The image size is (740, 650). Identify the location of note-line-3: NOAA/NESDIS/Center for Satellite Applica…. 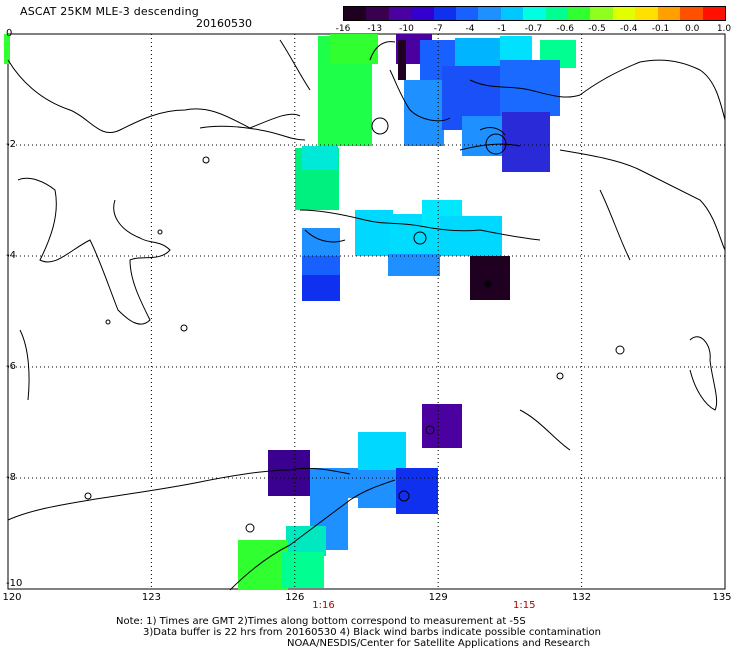
(439, 643).